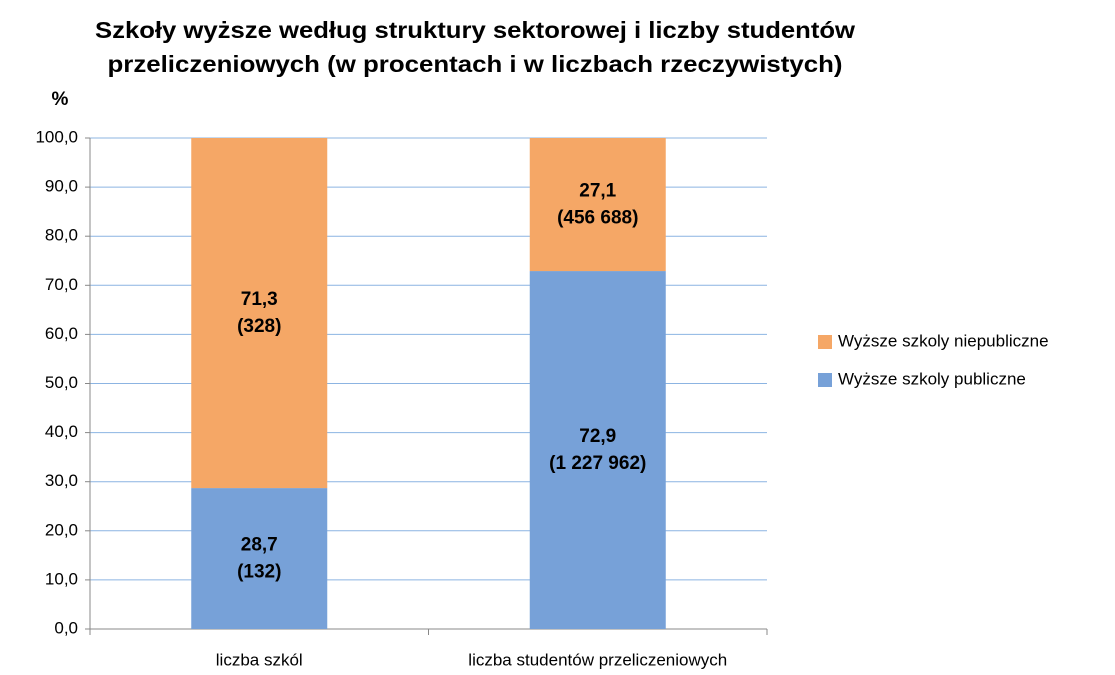 This screenshot has width=1115, height=675. Describe the element at coordinates (597, 463) in the screenshot. I see `data-label: (1 227 962)` at that location.